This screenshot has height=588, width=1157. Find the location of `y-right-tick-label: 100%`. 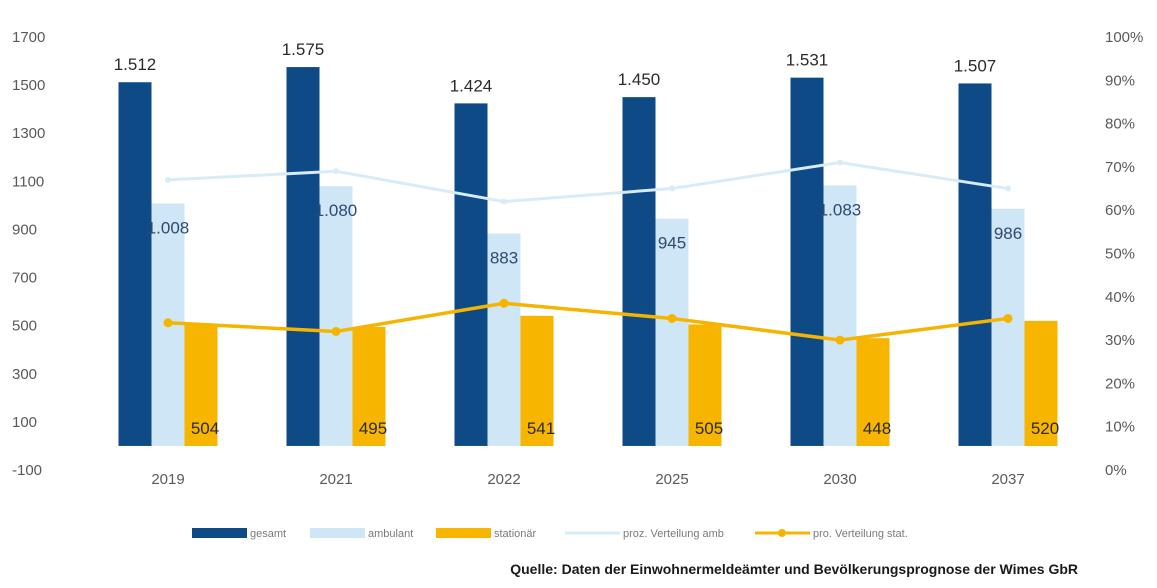

y-right-tick-label: 100% is located at coordinates (1124, 37).